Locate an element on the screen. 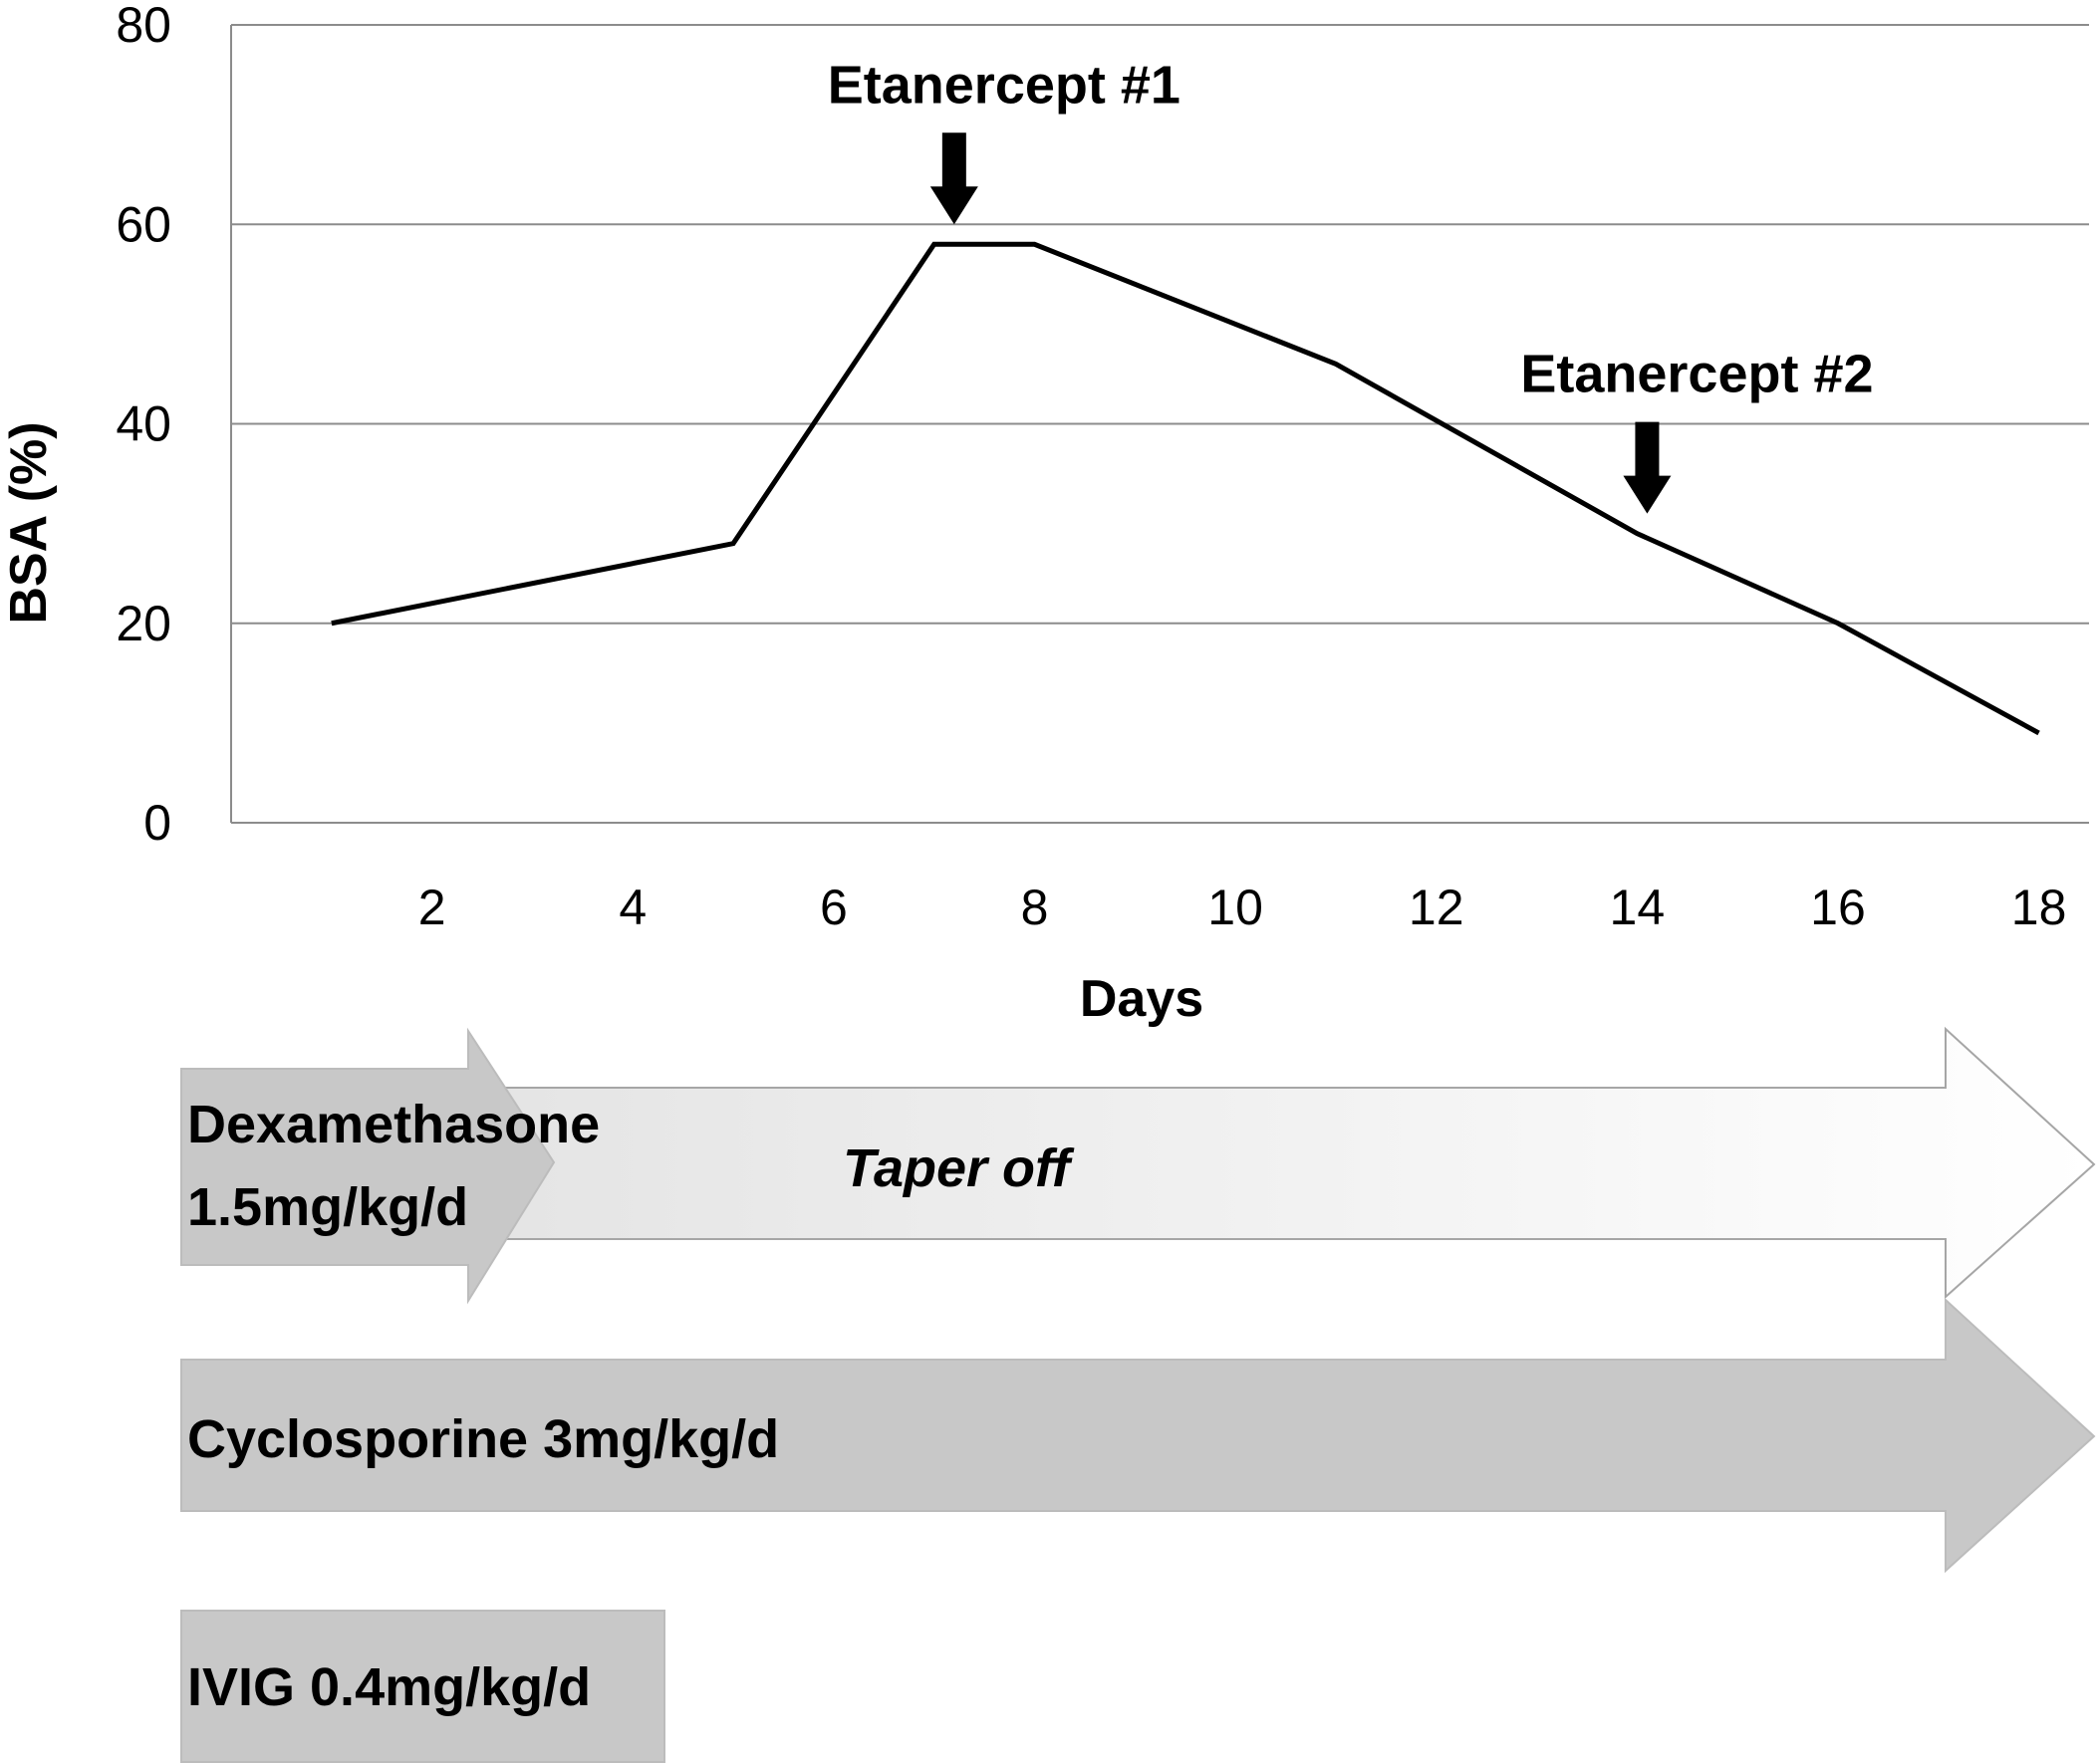  dexamethasone-dose-label: 1.5mg/kg/d is located at coordinates (327, 1207).